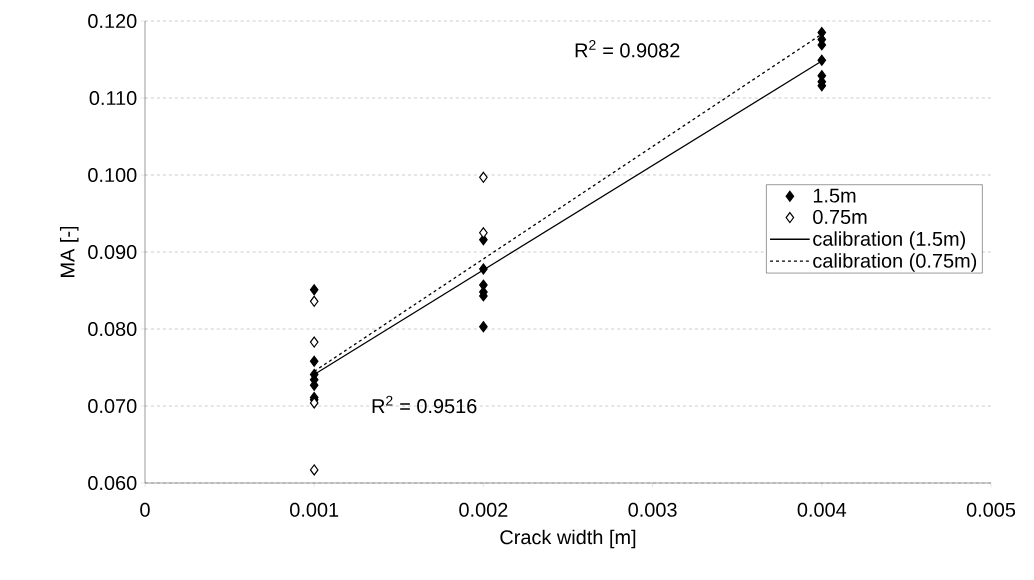 The image size is (1034, 580). Describe the element at coordinates (483, 509) in the screenshot. I see `x-tick-label: 0.002` at that location.